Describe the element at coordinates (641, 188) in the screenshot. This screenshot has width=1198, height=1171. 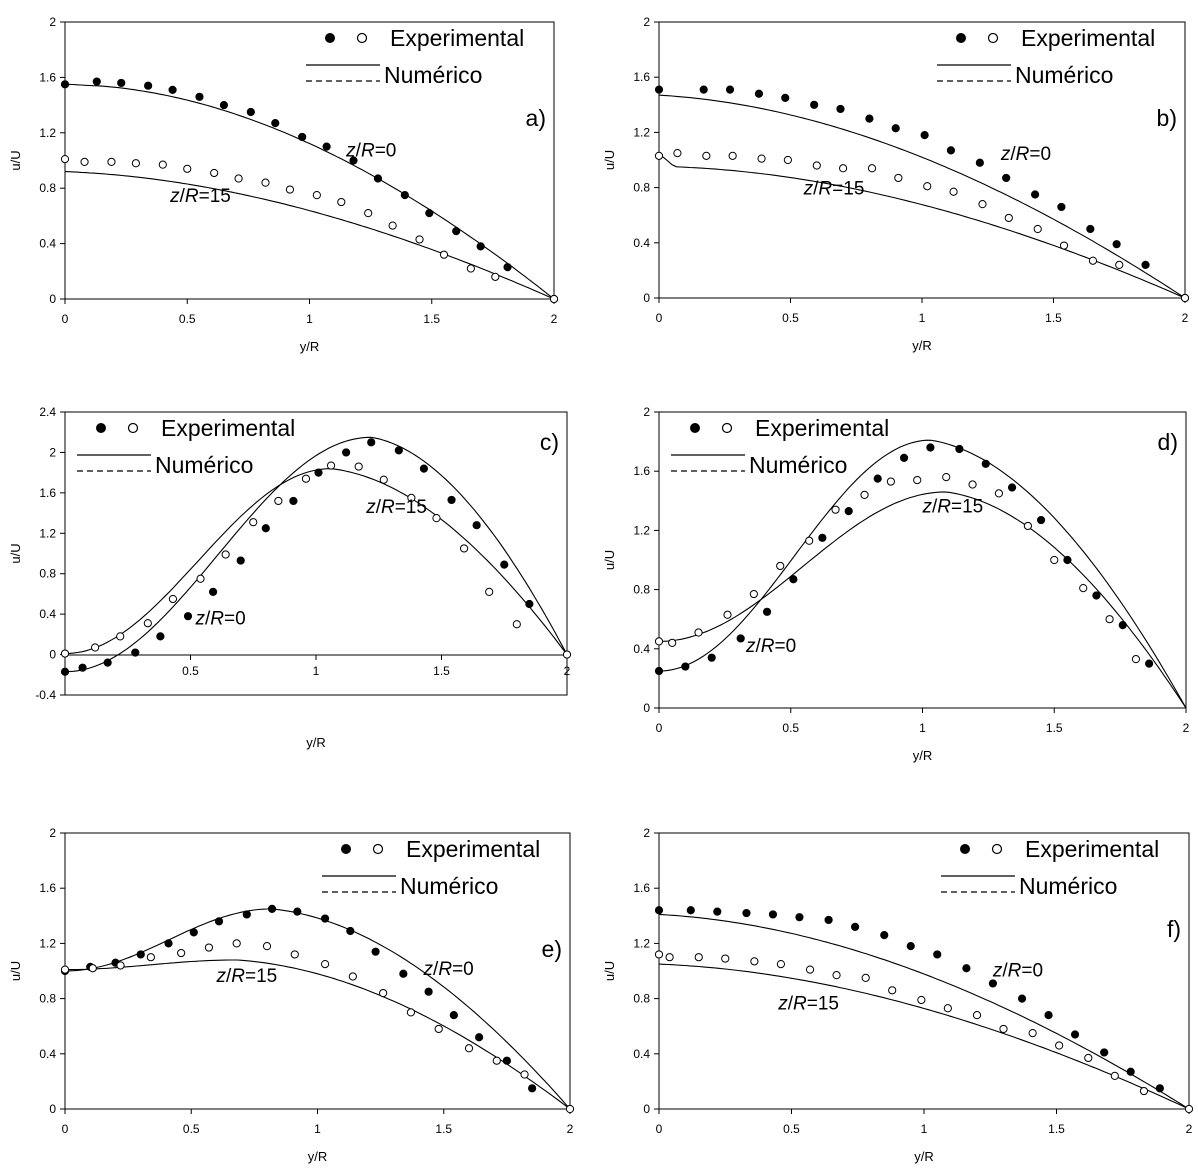
I see `y-tick-label: 0.8` at that location.